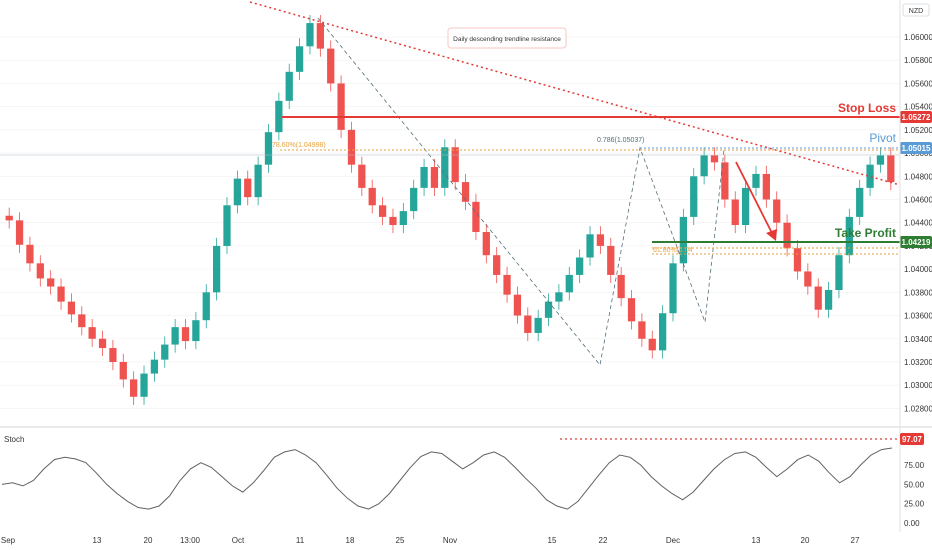  Describe the element at coordinates (916, 148) in the screenshot. I see `pivot-tag` at that location.